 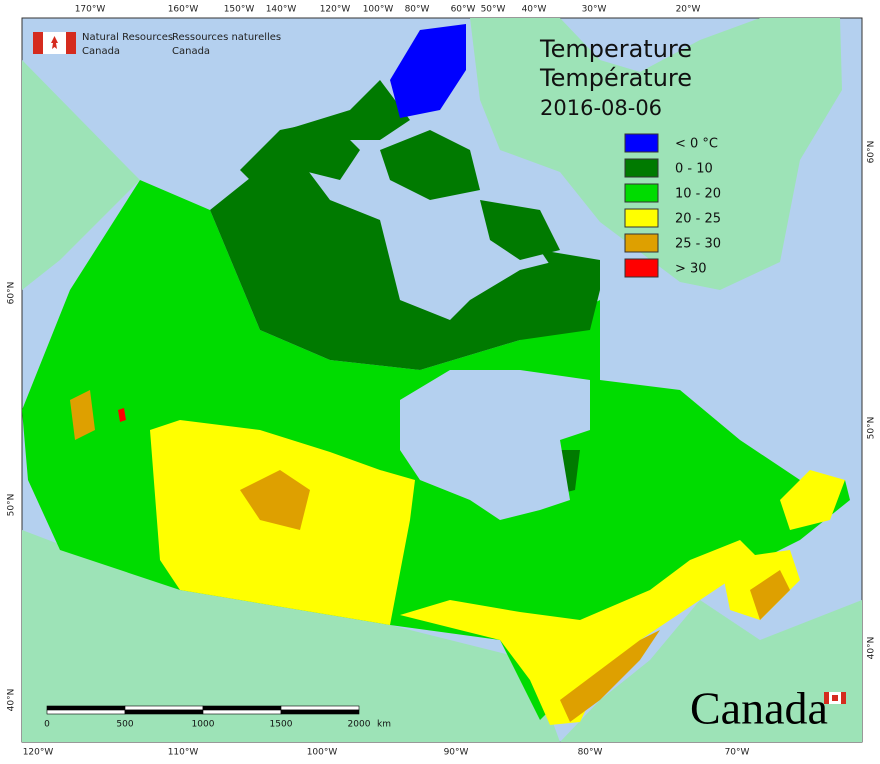 I want to click on legend-label: 25 - 30, so click(x=698, y=244).